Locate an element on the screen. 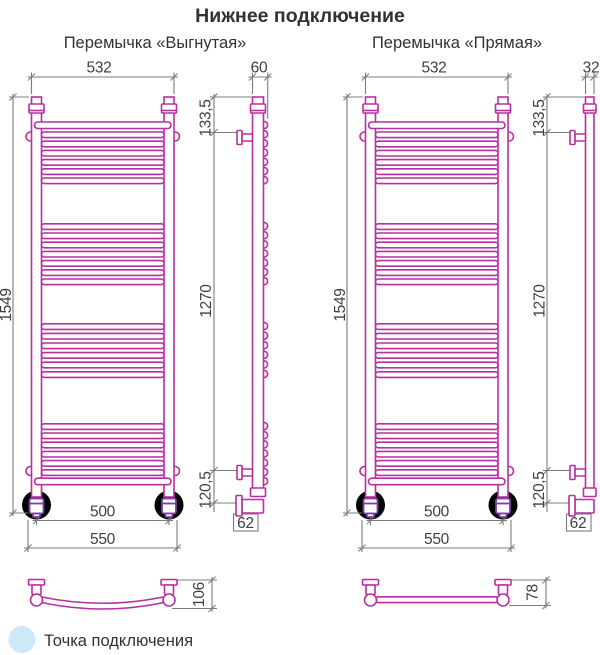  page-title: Нижнее подключение is located at coordinates (300, 16).